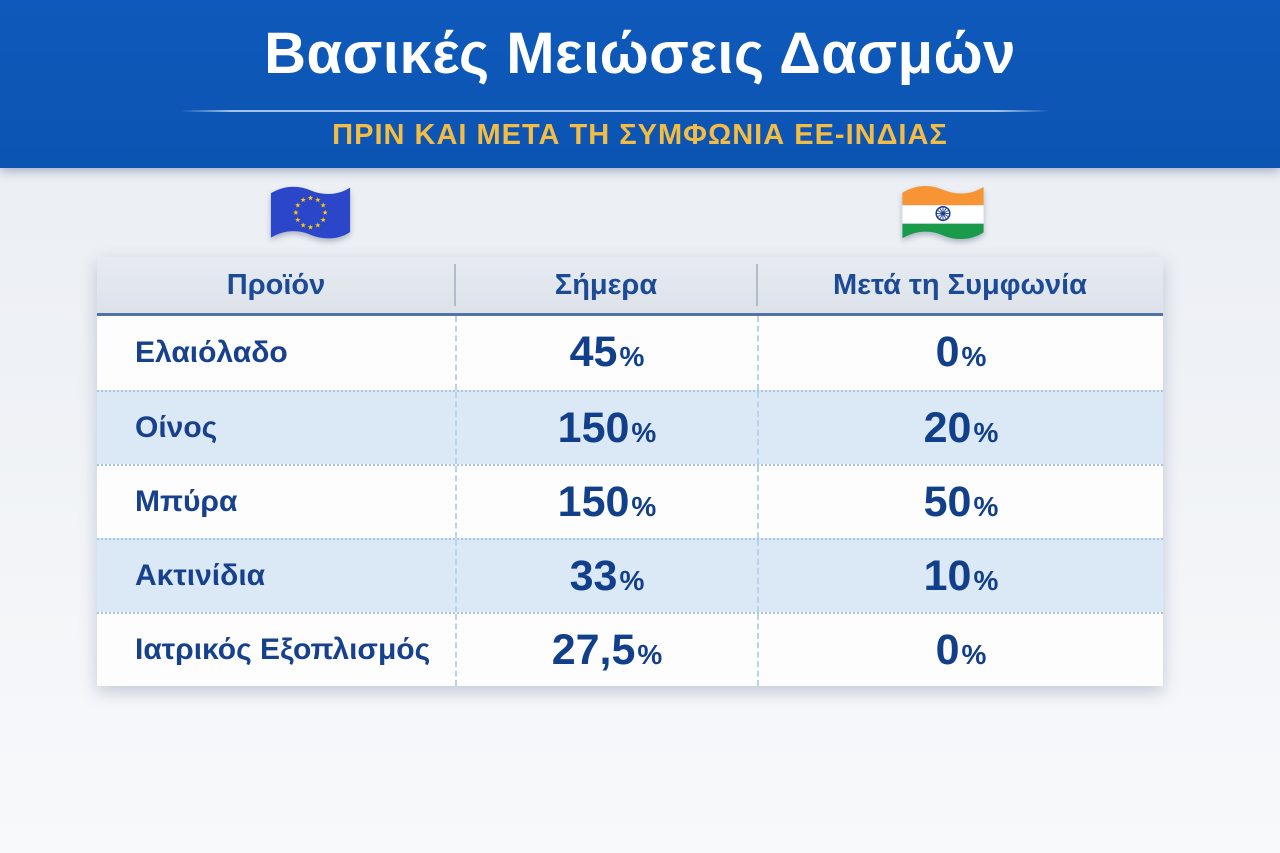 The height and width of the screenshot is (853, 1280). What do you see at coordinates (276, 284) in the screenshot?
I see `column-header-product: Προϊόν` at bounding box center [276, 284].